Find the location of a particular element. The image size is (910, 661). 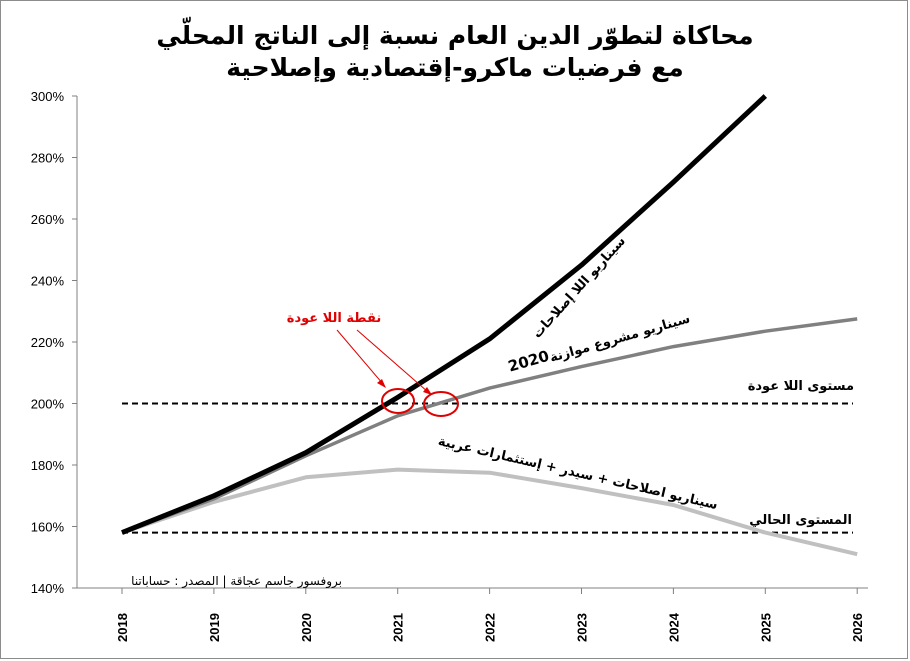

x-tick-labels: 2018 2019 2020 2021 2022 2023 2024 2025 2026 is located at coordinates (490, 615).